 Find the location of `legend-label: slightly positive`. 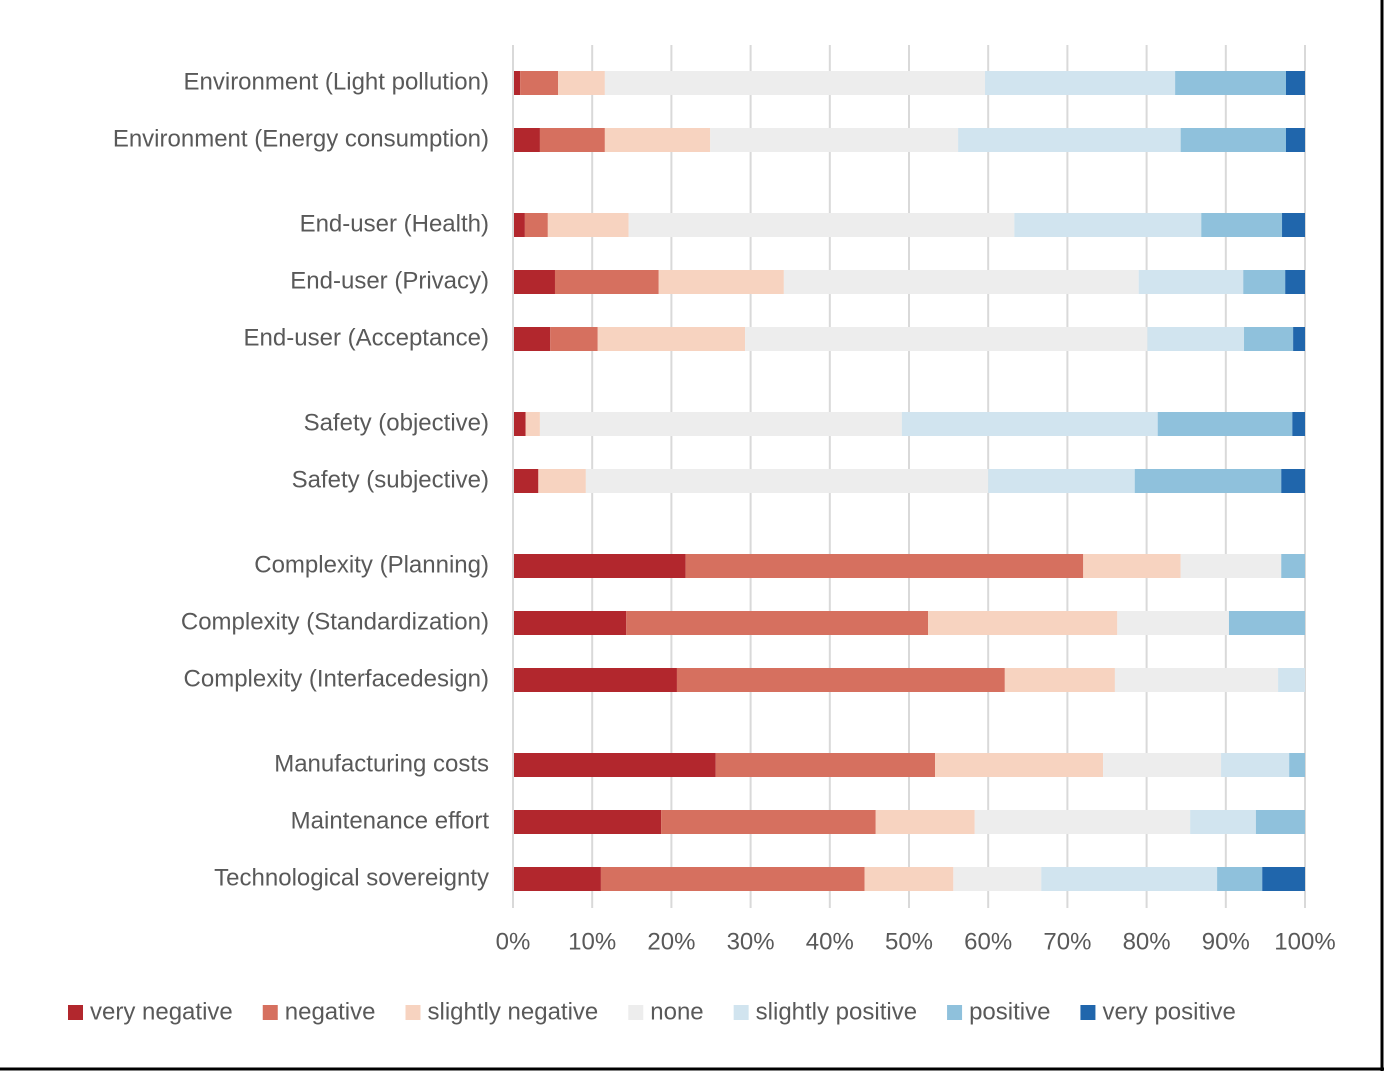

legend-label: slightly positive is located at coordinates (836, 1011).